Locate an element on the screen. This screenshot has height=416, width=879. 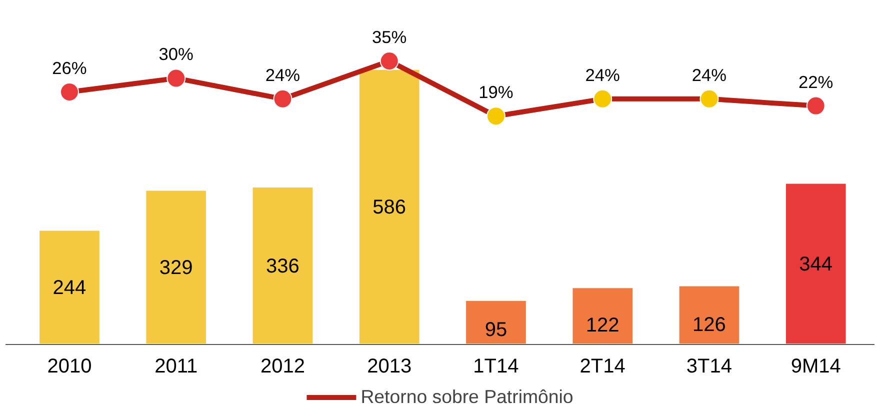
data-label: 19% is located at coordinates (496, 92).